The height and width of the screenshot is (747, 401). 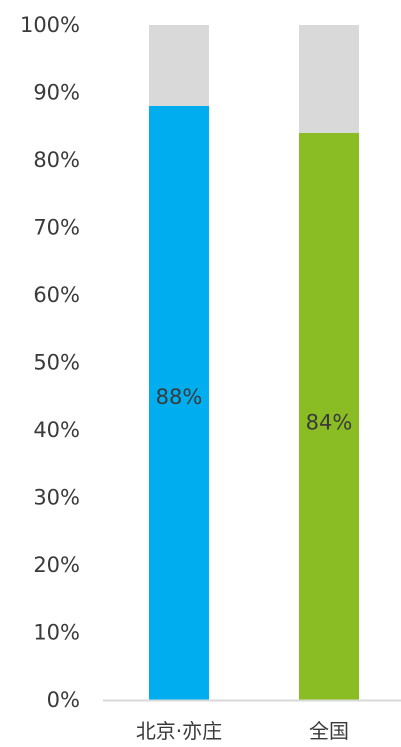 What do you see at coordinates (56, 363) in the screenshot?
I see `y-tick-label: 50%` at bounding box center [56, 363].